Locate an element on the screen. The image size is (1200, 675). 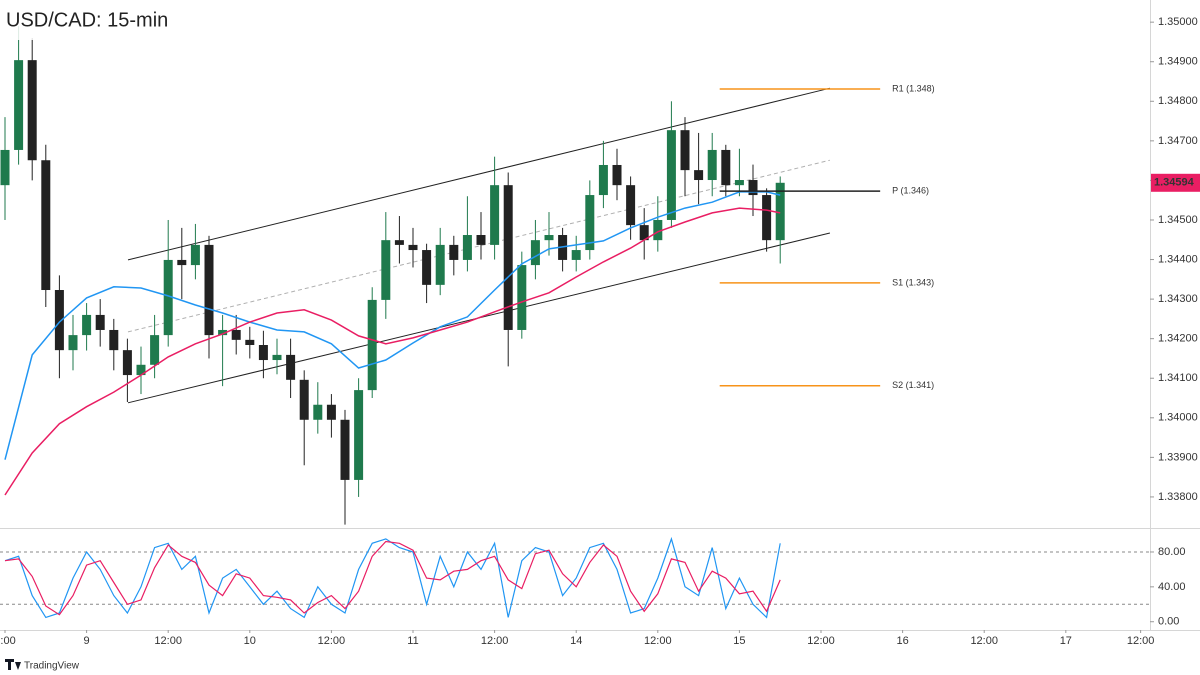
x-tick-label: 2:00 is located at coordinates (8, 641).